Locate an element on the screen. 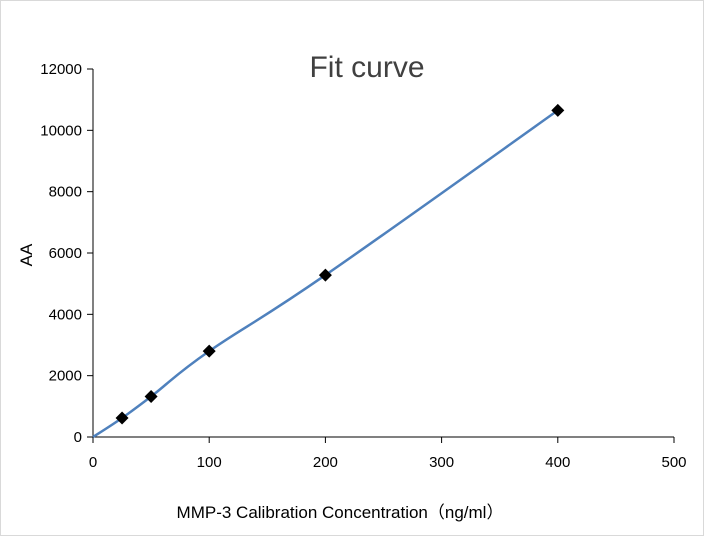 The image size is (704, 536). x-tick-label: 100 is located at coordinates (209, 462).